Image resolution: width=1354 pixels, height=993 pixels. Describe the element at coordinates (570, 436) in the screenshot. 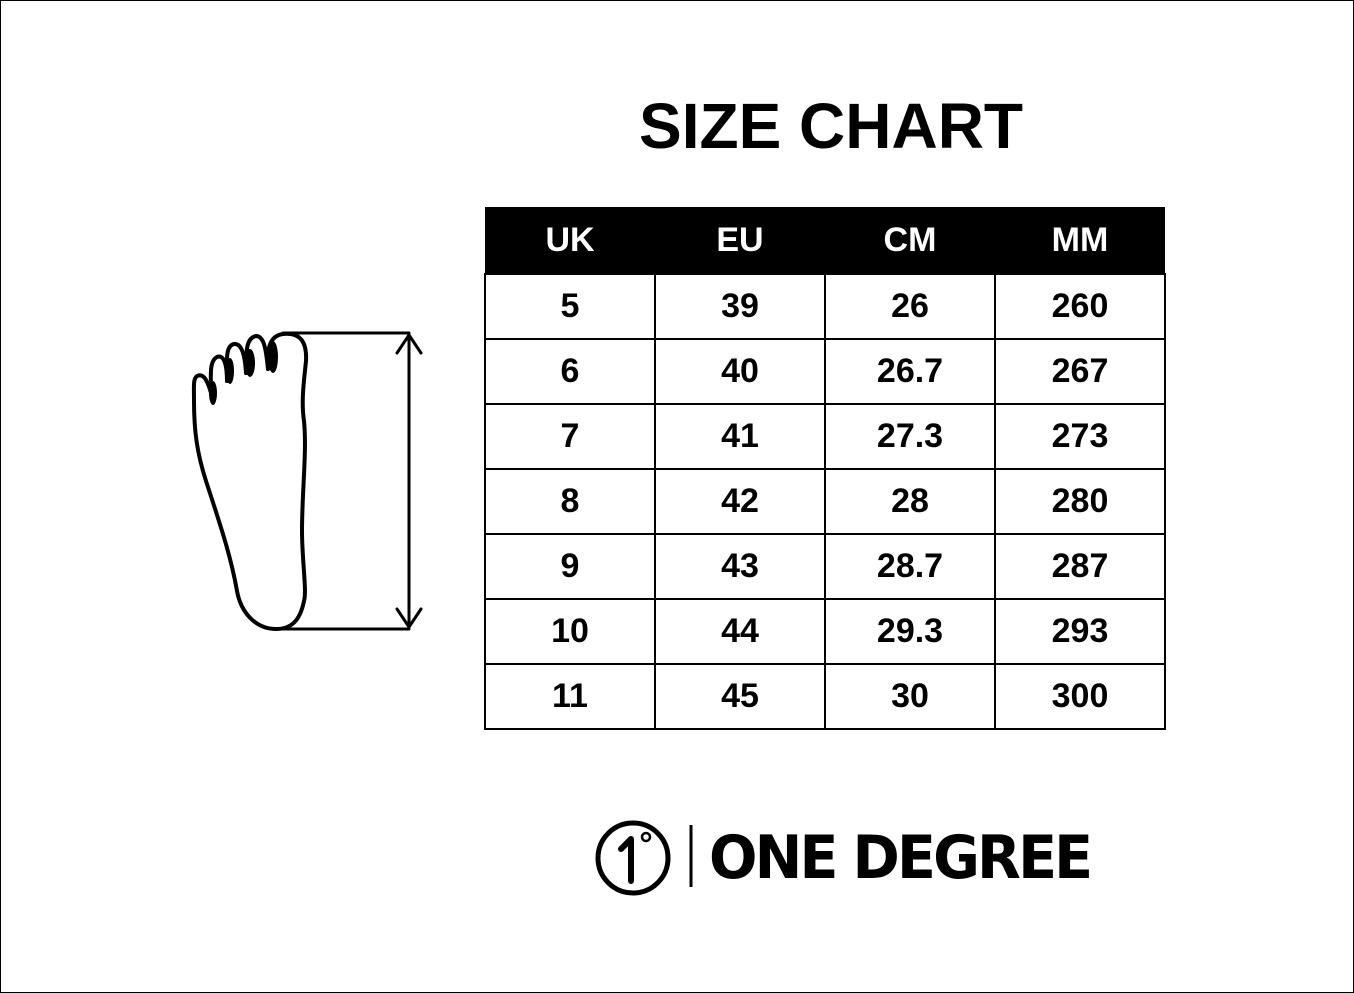

I see `table-cell: 7` at that location.